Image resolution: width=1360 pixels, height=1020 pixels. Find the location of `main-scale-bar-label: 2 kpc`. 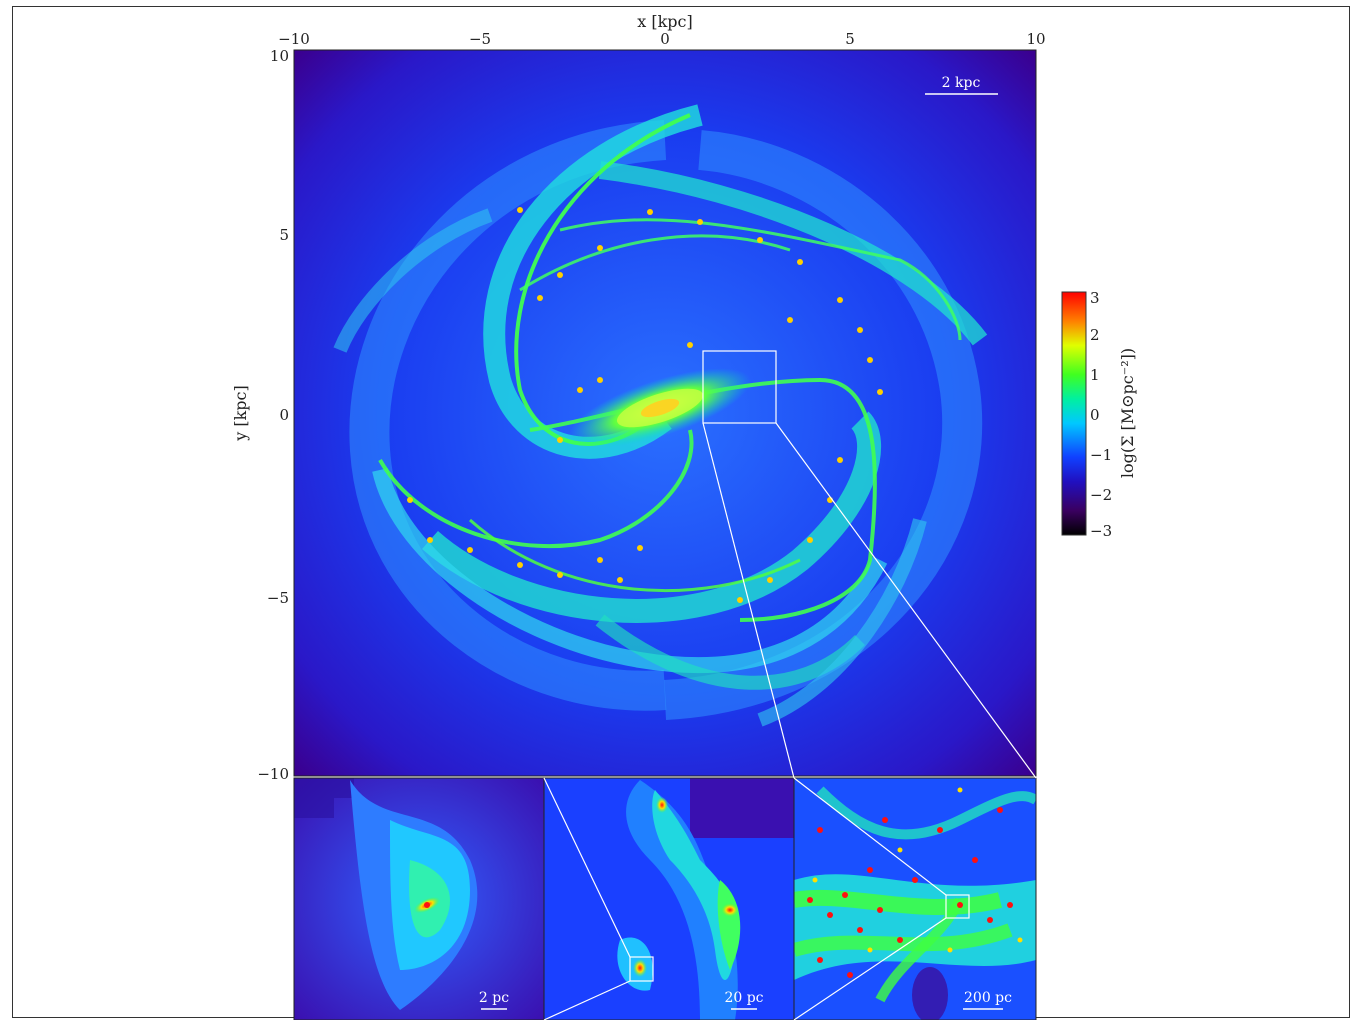

main-scale-bar-label: 2 kpc is located at coordinates (961, 83).